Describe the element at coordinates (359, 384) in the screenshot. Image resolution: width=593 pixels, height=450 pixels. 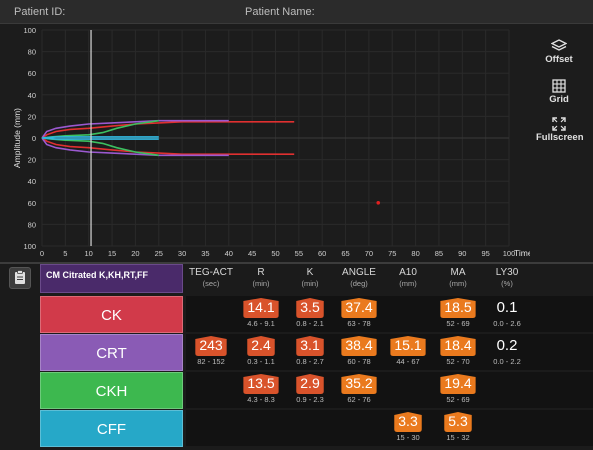
I see `out-of-range-badge: 35.2` at that location.